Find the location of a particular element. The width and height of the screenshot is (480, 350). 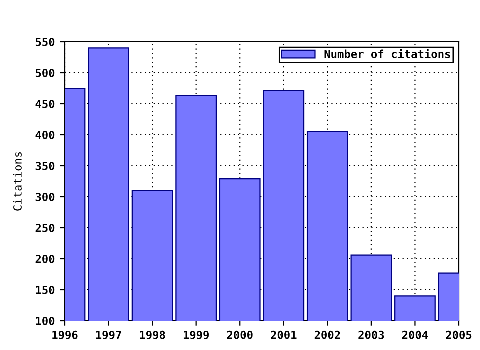

legend-label: Number of citations is located at coordinates (387, 53).